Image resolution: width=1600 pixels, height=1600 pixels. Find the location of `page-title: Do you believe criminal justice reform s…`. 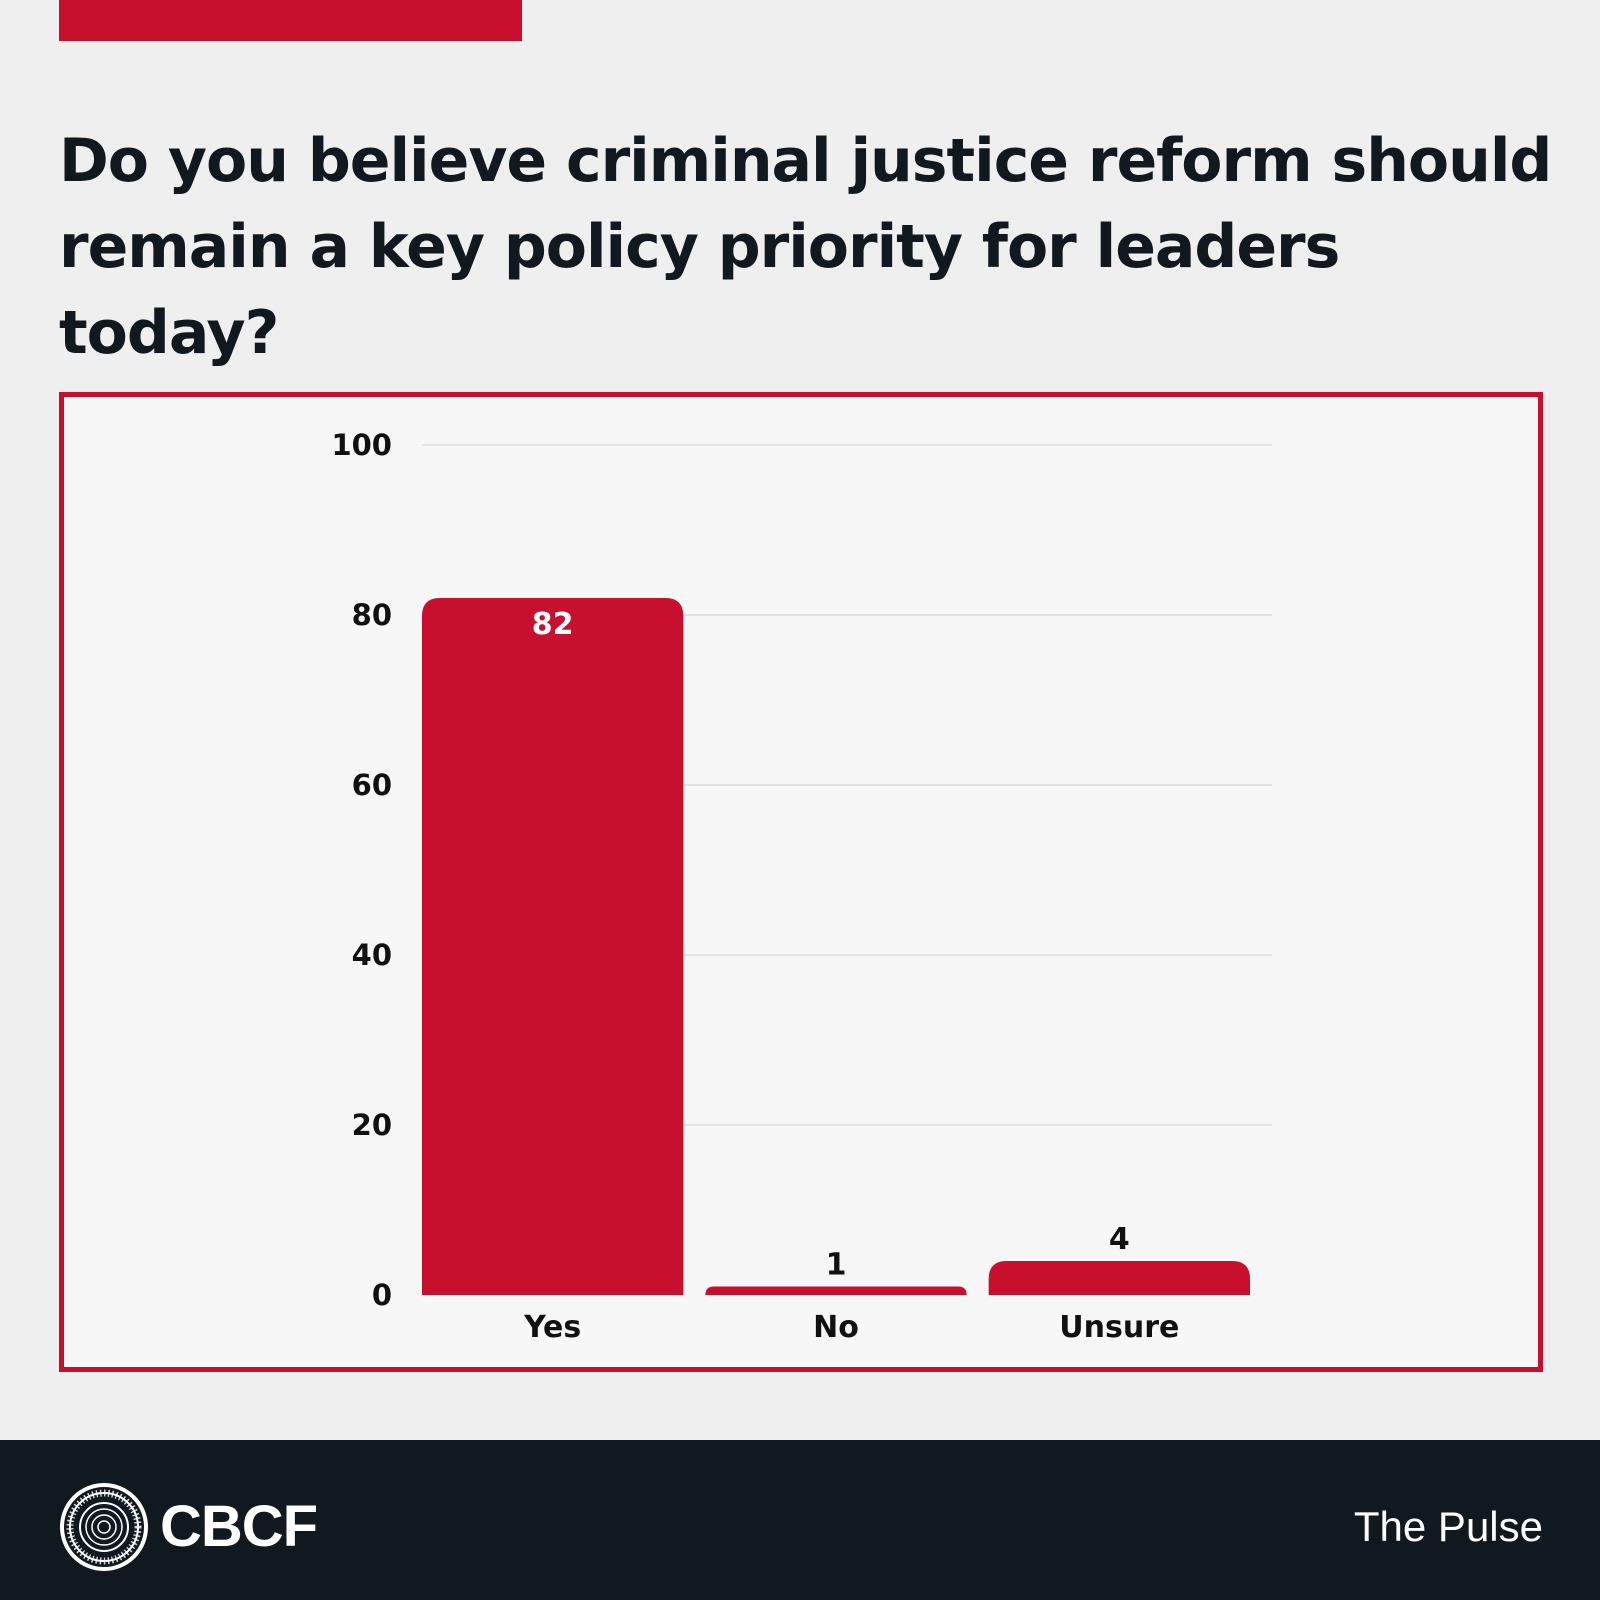

page-title: Do you believe criminal justice reform s… is located at coordinates (805, 247).